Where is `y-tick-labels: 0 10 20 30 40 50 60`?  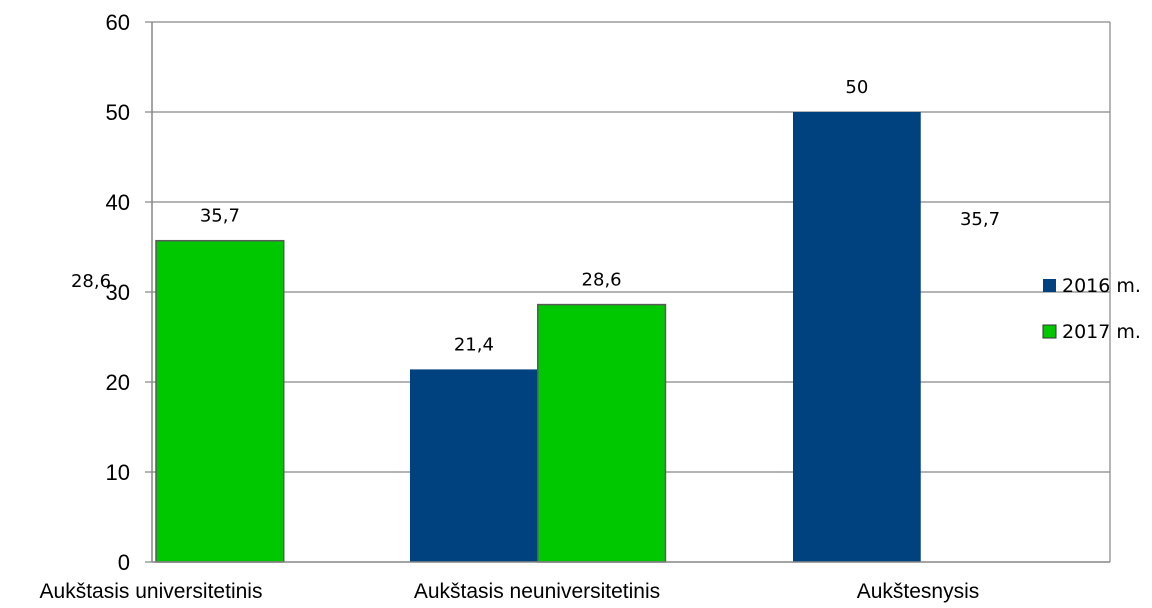 y-tick-labels: 0 10 20 30 40 50 60 is located at coordinates (118, 292).